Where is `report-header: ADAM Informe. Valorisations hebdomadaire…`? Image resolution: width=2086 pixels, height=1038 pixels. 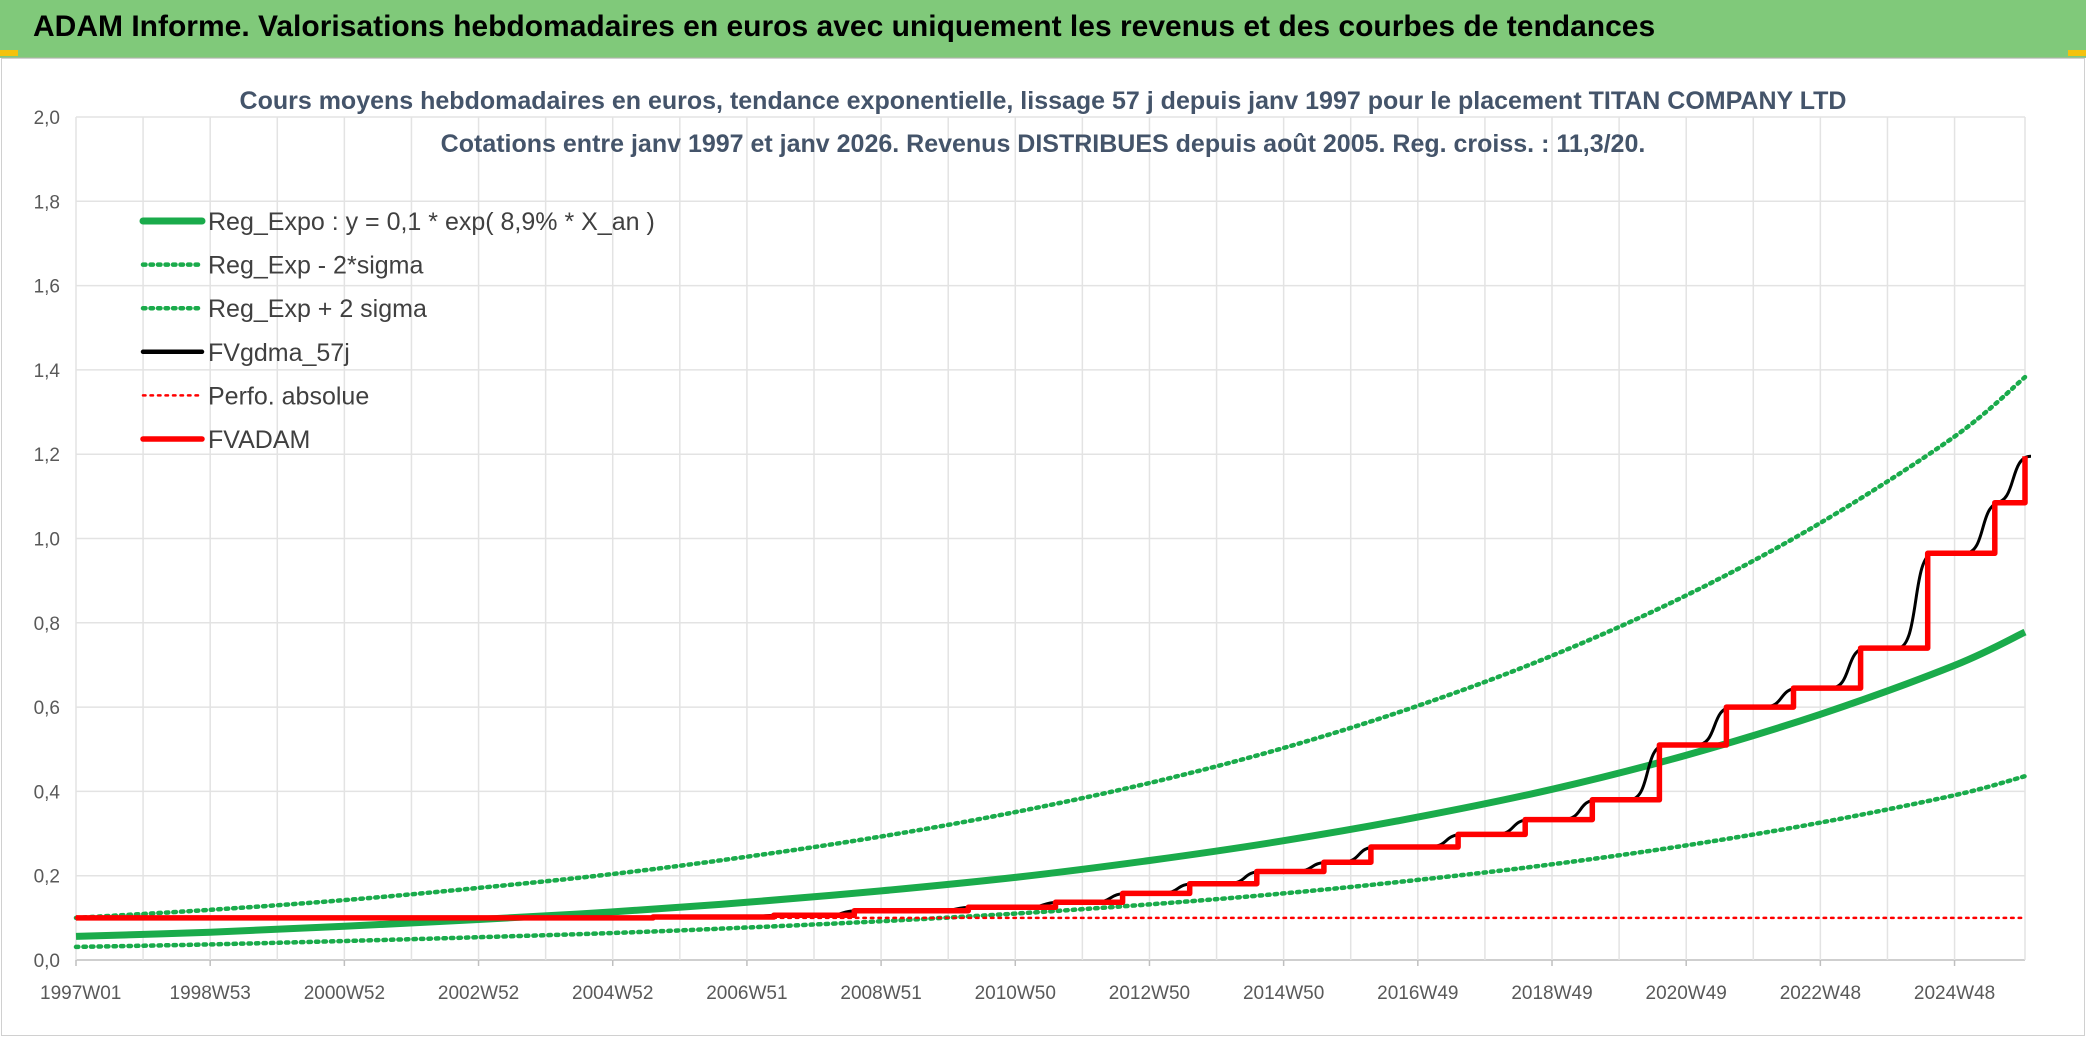
report-header: ADAM Informe. Valorisations hebdomadaire… is located at coordinates (1043, 29).